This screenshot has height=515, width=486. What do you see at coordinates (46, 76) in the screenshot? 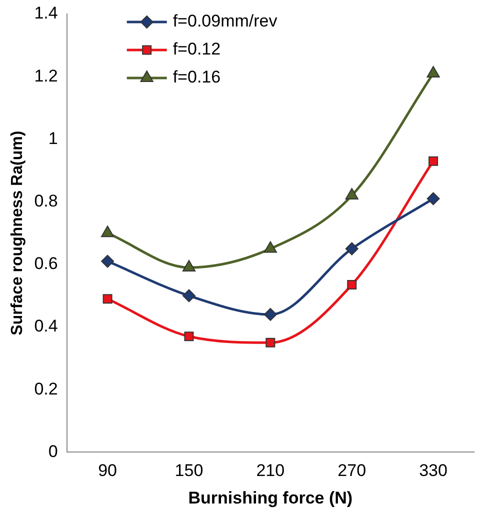
I see `y-tick-label: 1.2` at bounding box center [46, 76].